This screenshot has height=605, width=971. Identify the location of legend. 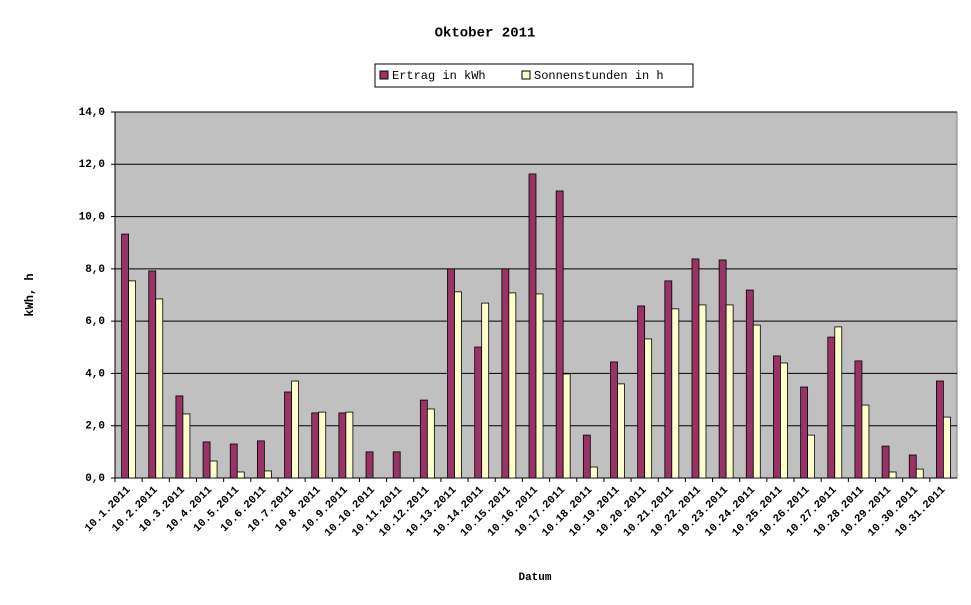
(534, 75).